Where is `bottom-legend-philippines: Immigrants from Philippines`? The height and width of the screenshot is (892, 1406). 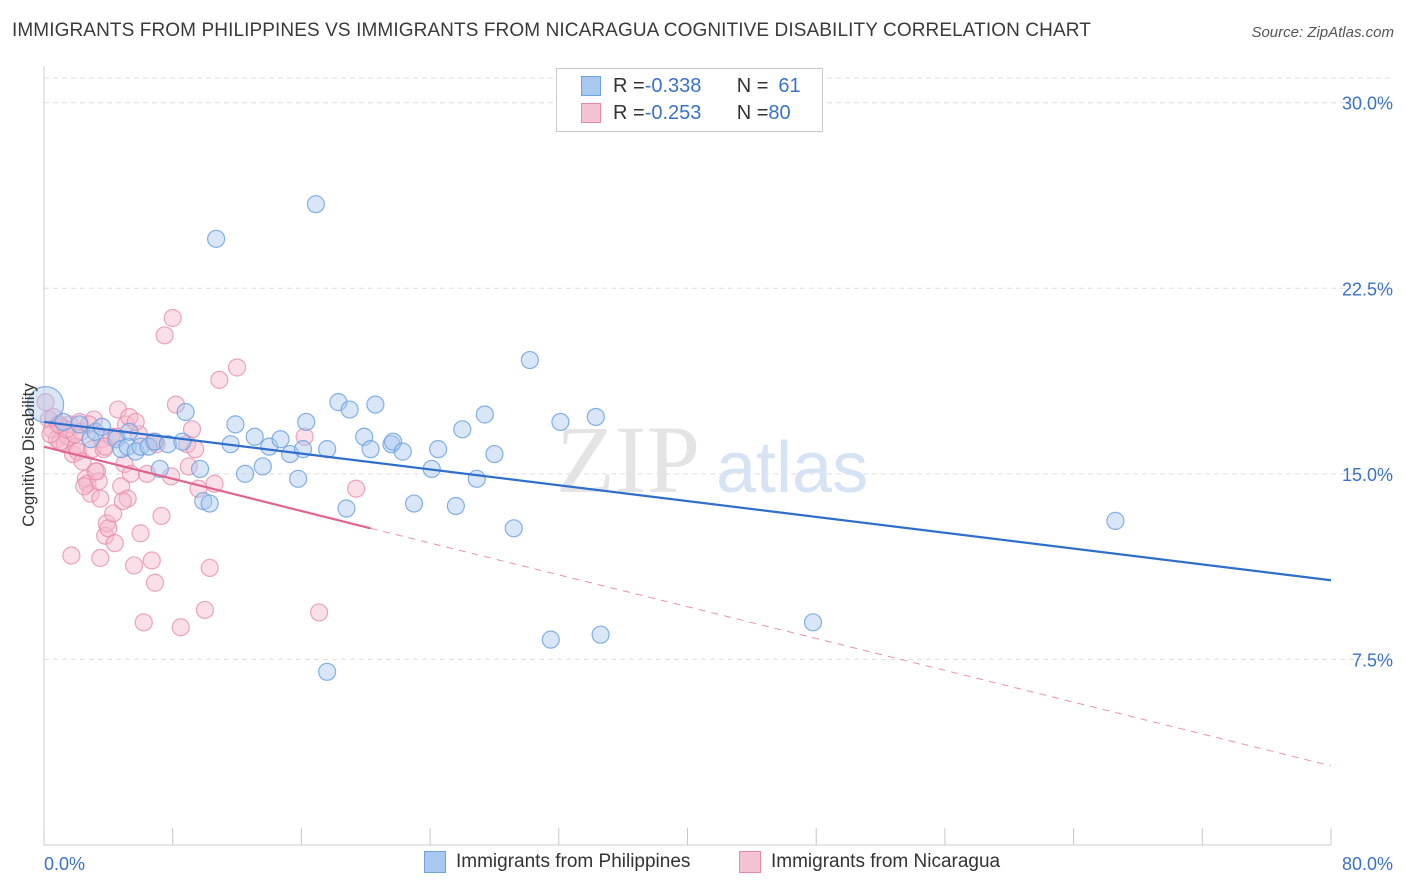
bottom-legend-philippines: Immigrants from Philippines is located at coordinates (557, 862).